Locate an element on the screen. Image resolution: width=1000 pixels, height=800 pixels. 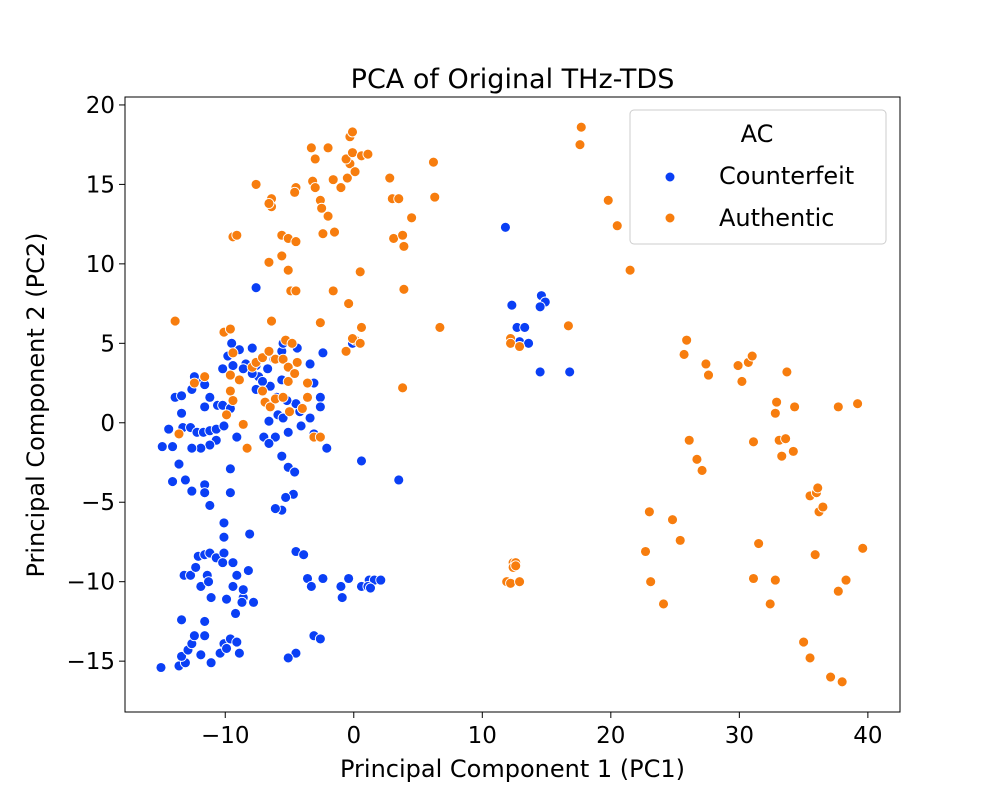
legend-marker-authentic is located at coordinates (670, 218).